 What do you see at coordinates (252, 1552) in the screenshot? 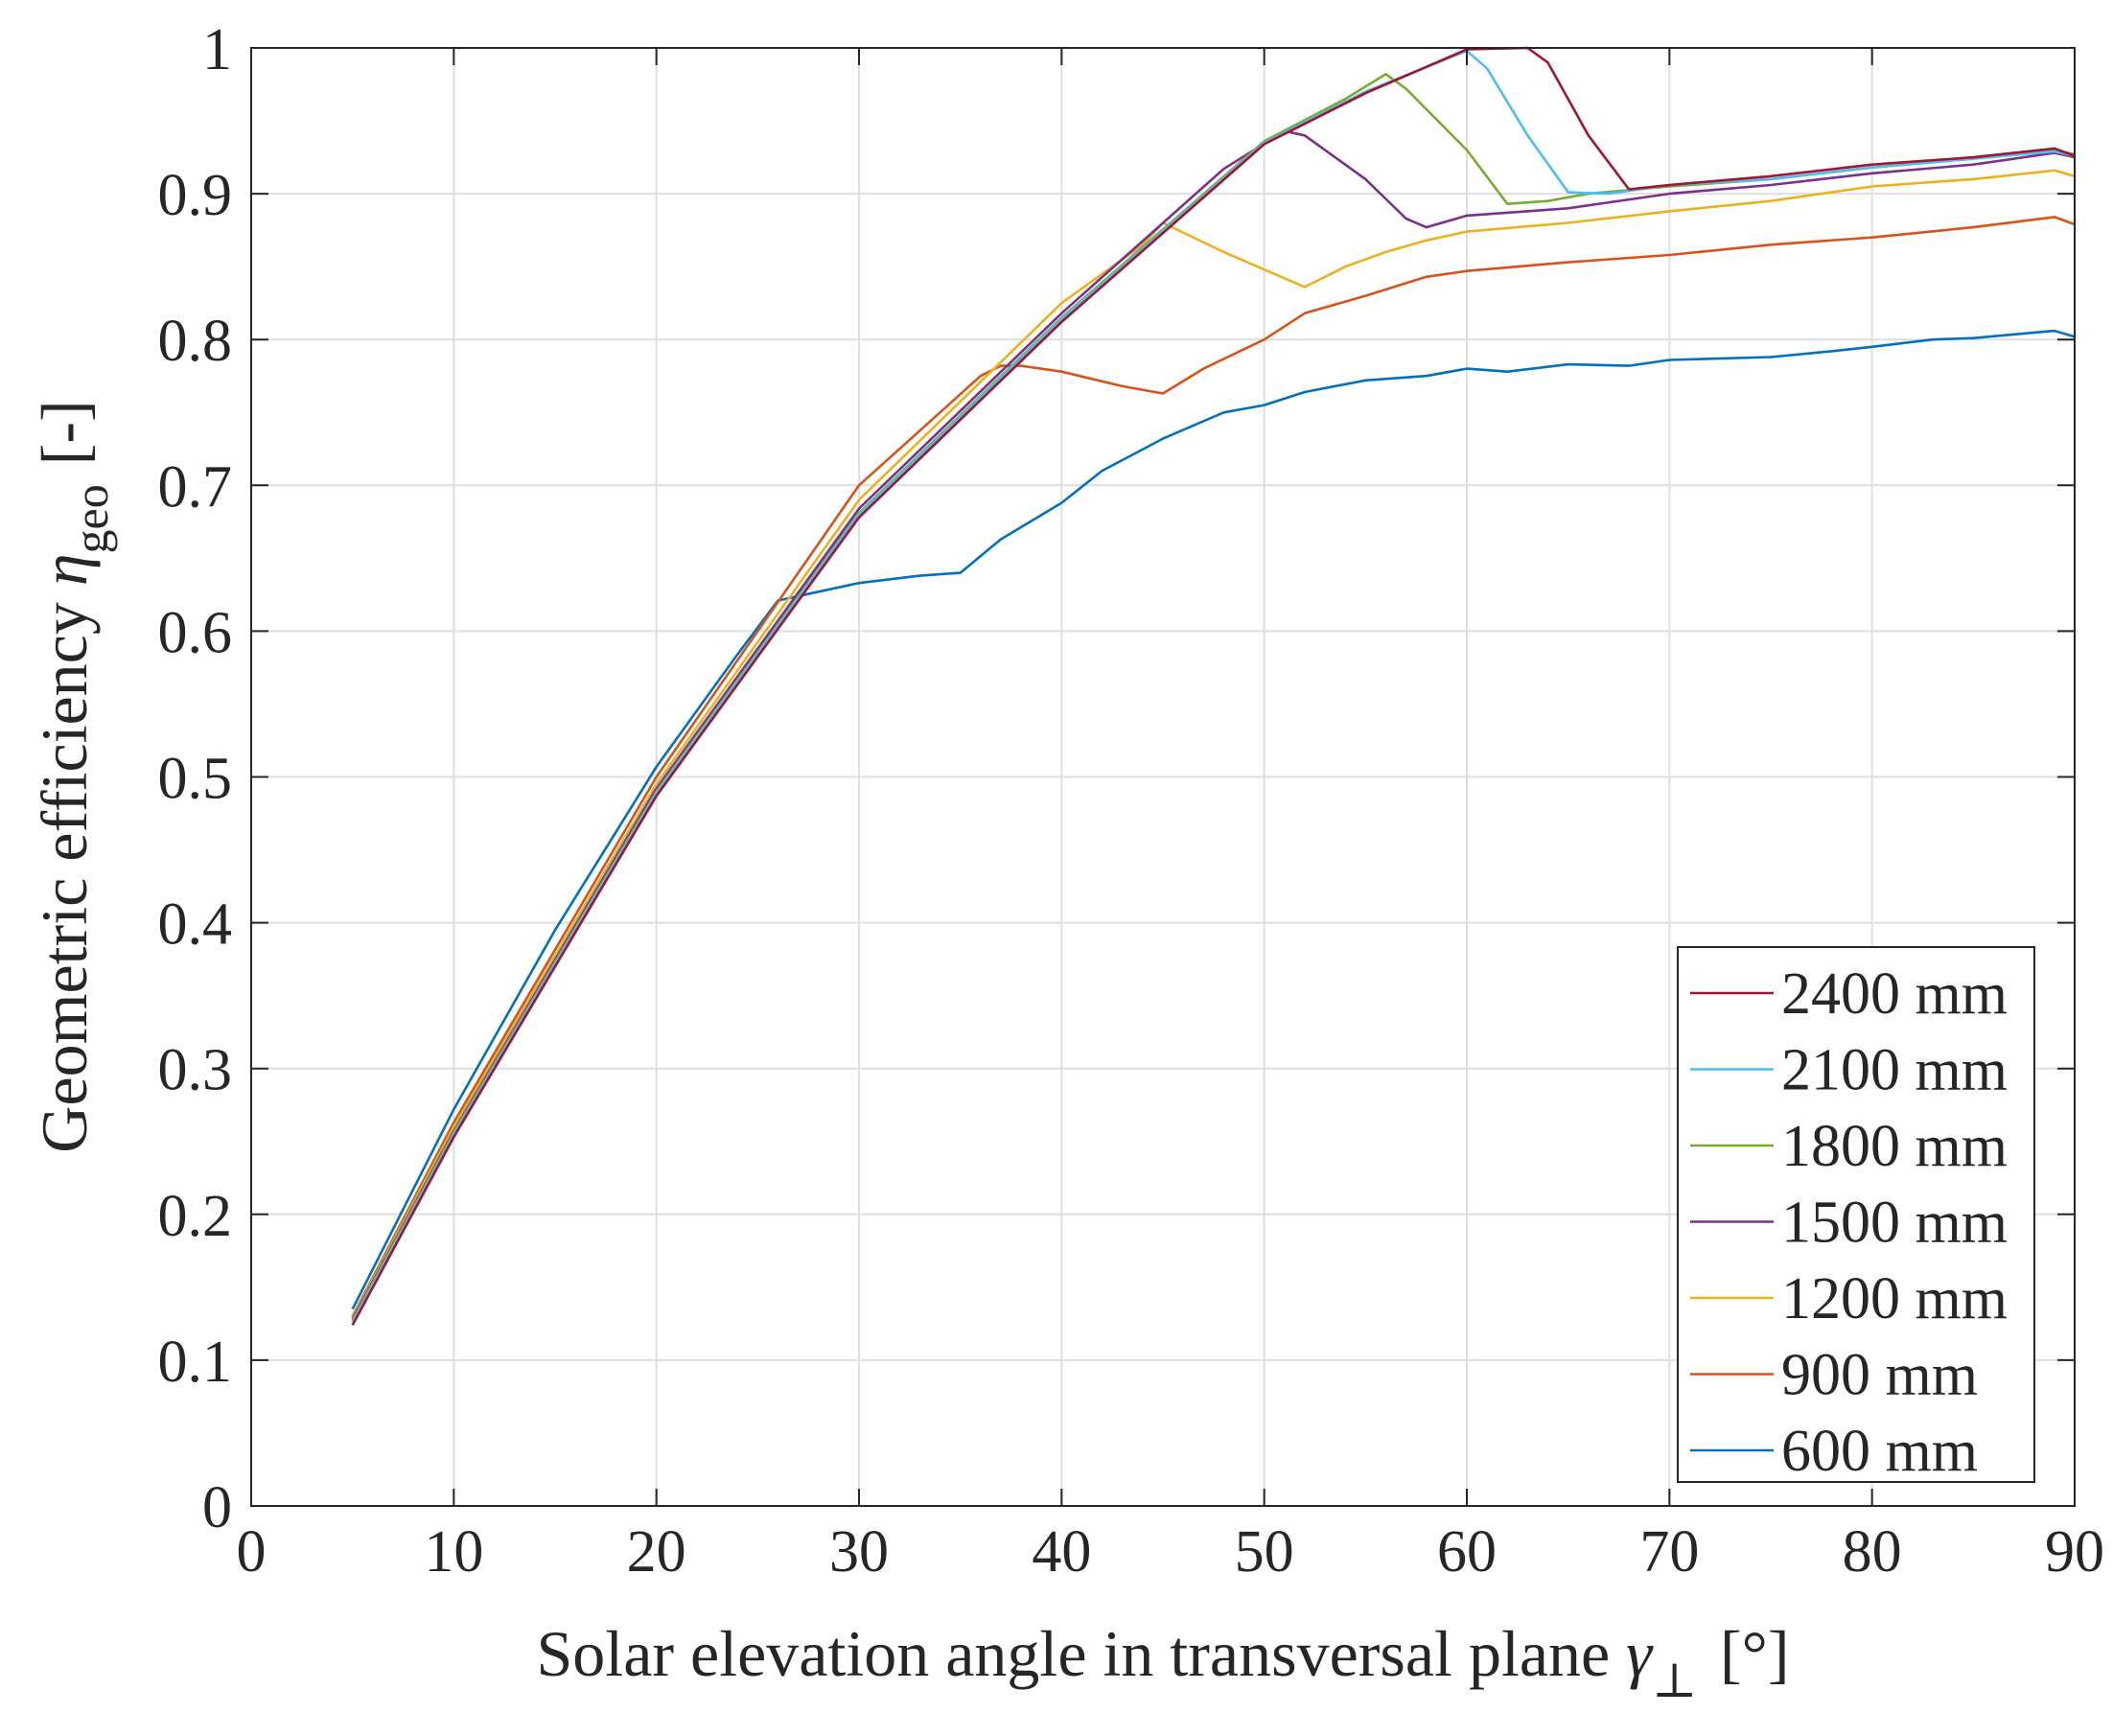
I see `x-tick-label: 0` at bounding box center [252, 1552].